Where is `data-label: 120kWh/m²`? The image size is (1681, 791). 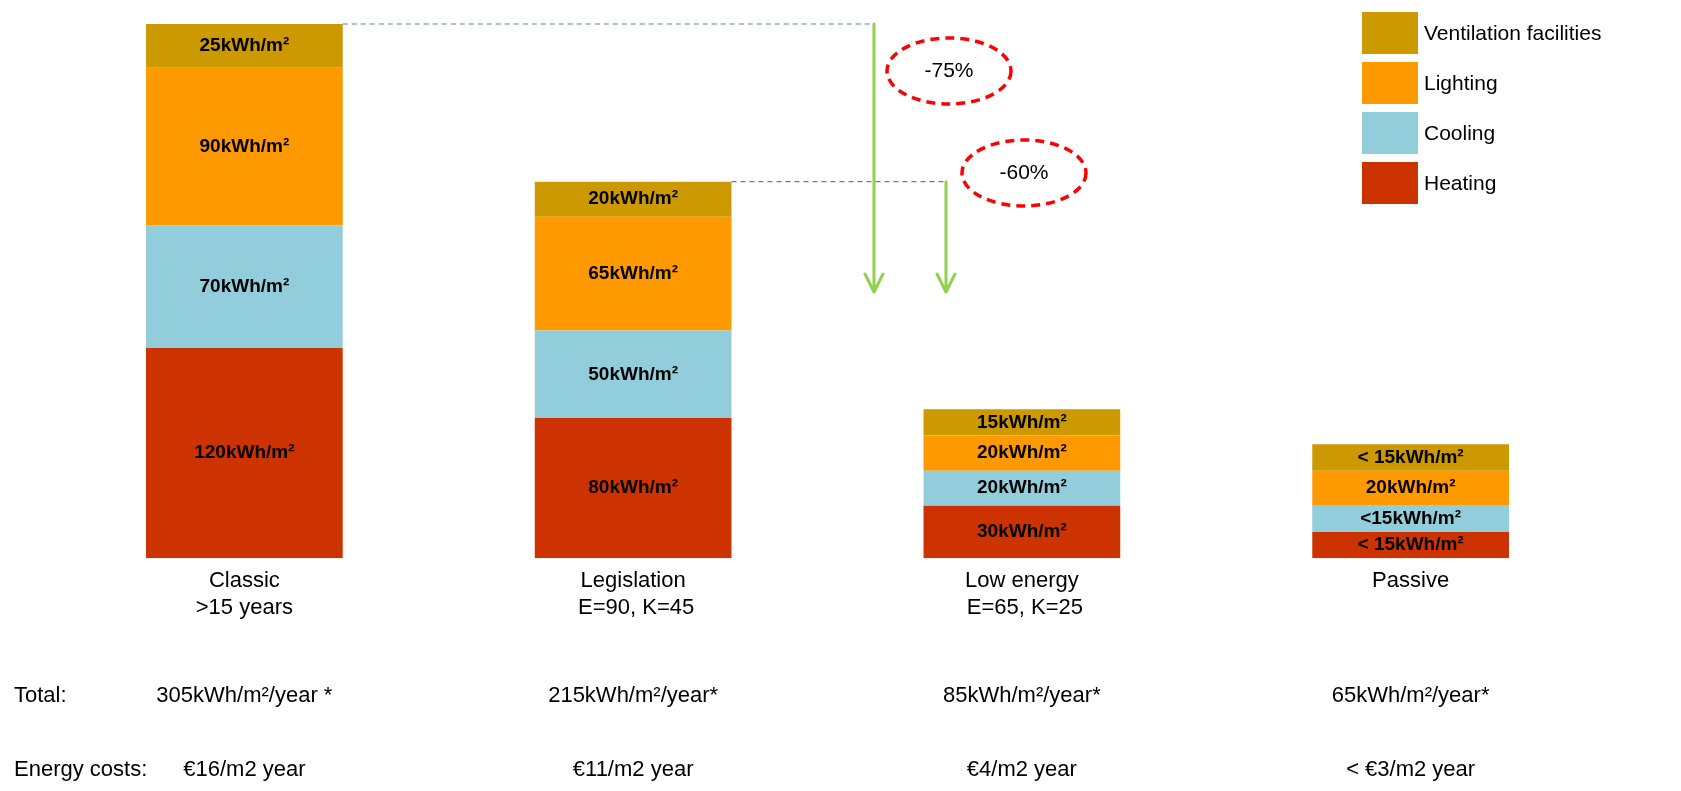 data-label: 120kWh/m² is located at coordinates (244, 452).